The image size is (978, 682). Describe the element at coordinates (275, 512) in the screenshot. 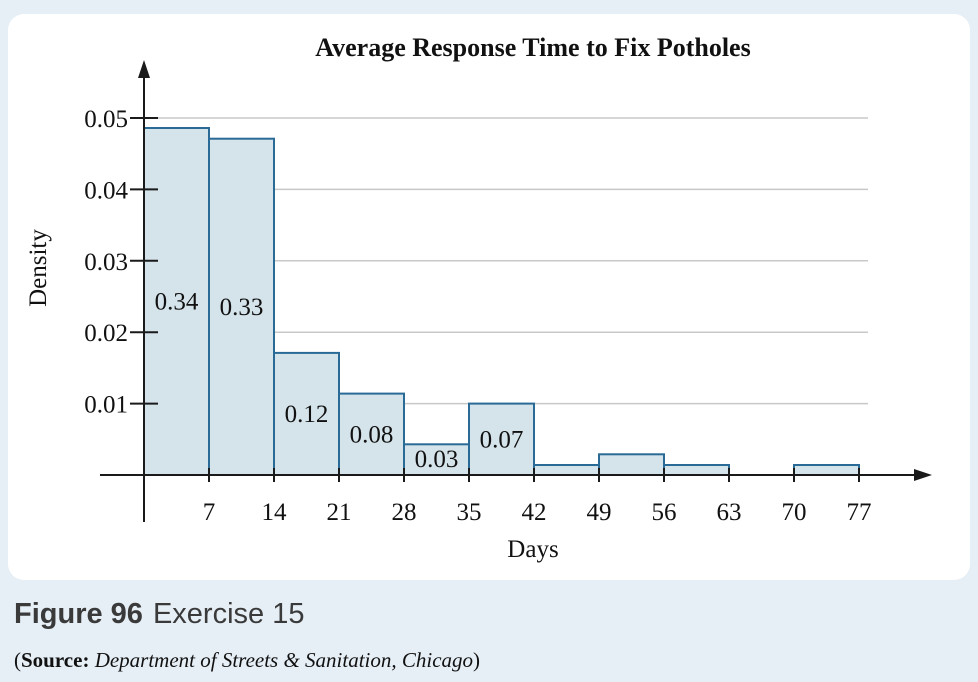

I see `x-tick-label: 14` at that location.